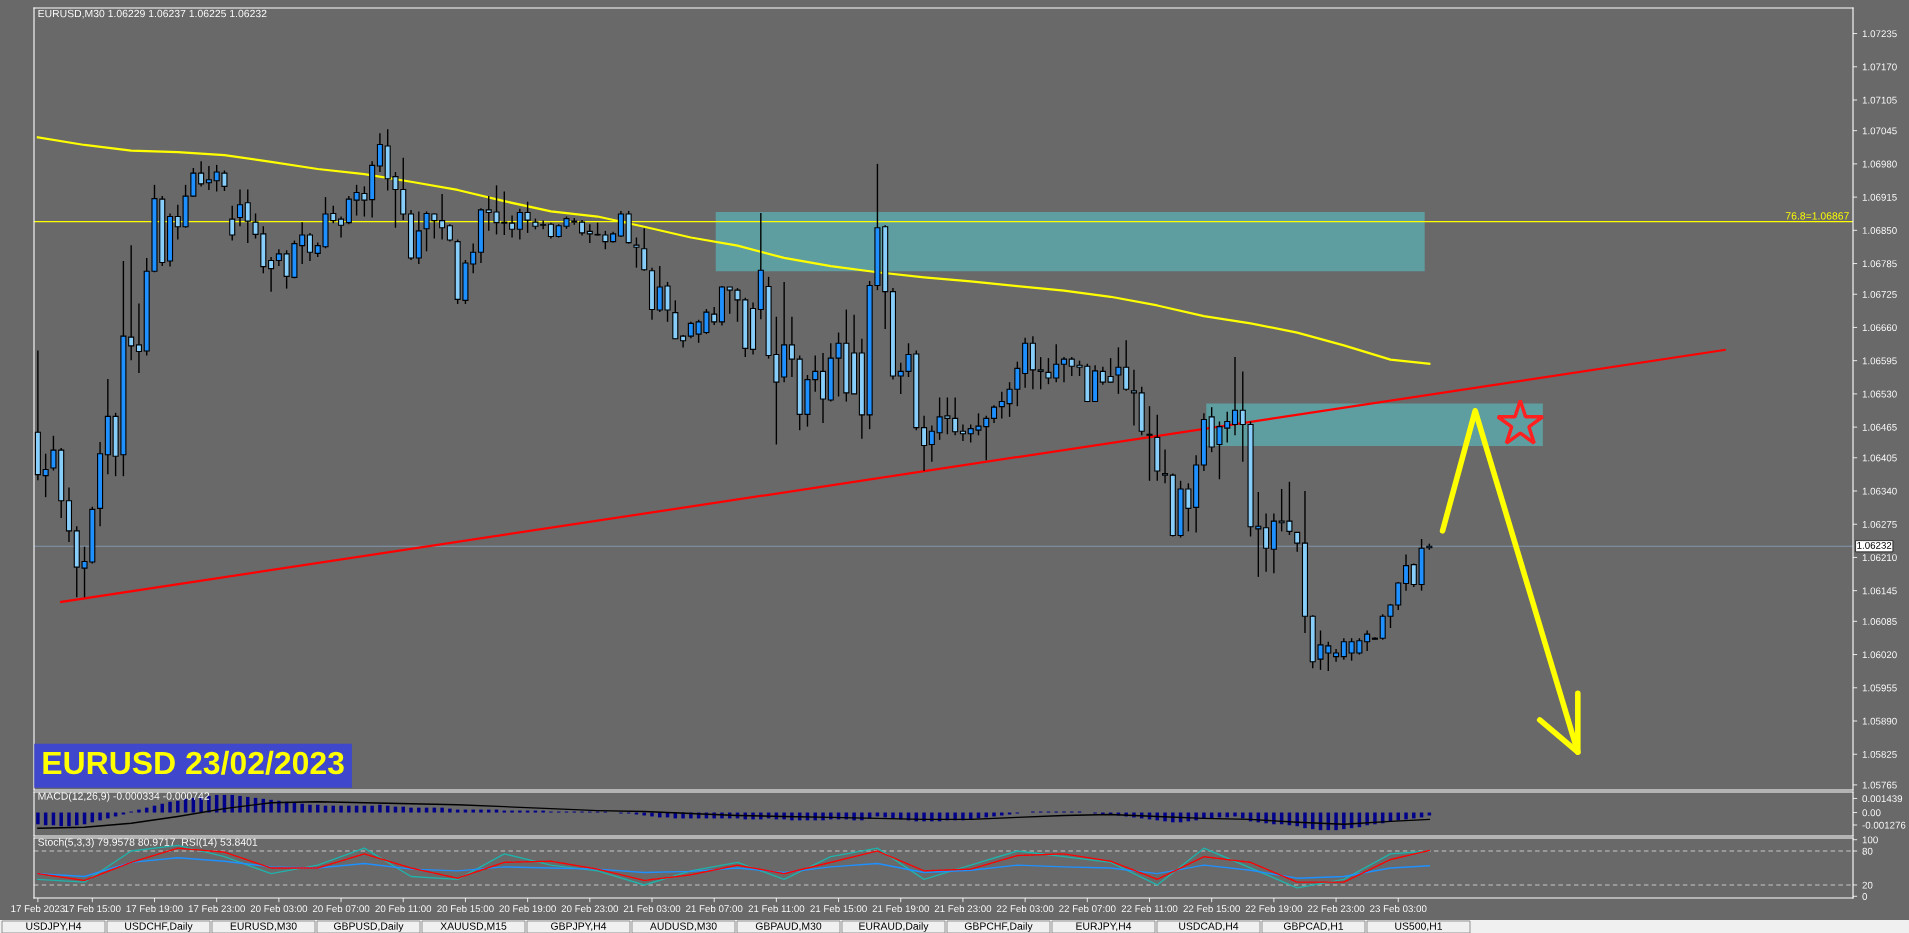  Describe the element at coordinates (1104, 927) in the screenshot. I see `text: EURJPY,H4` at that location.